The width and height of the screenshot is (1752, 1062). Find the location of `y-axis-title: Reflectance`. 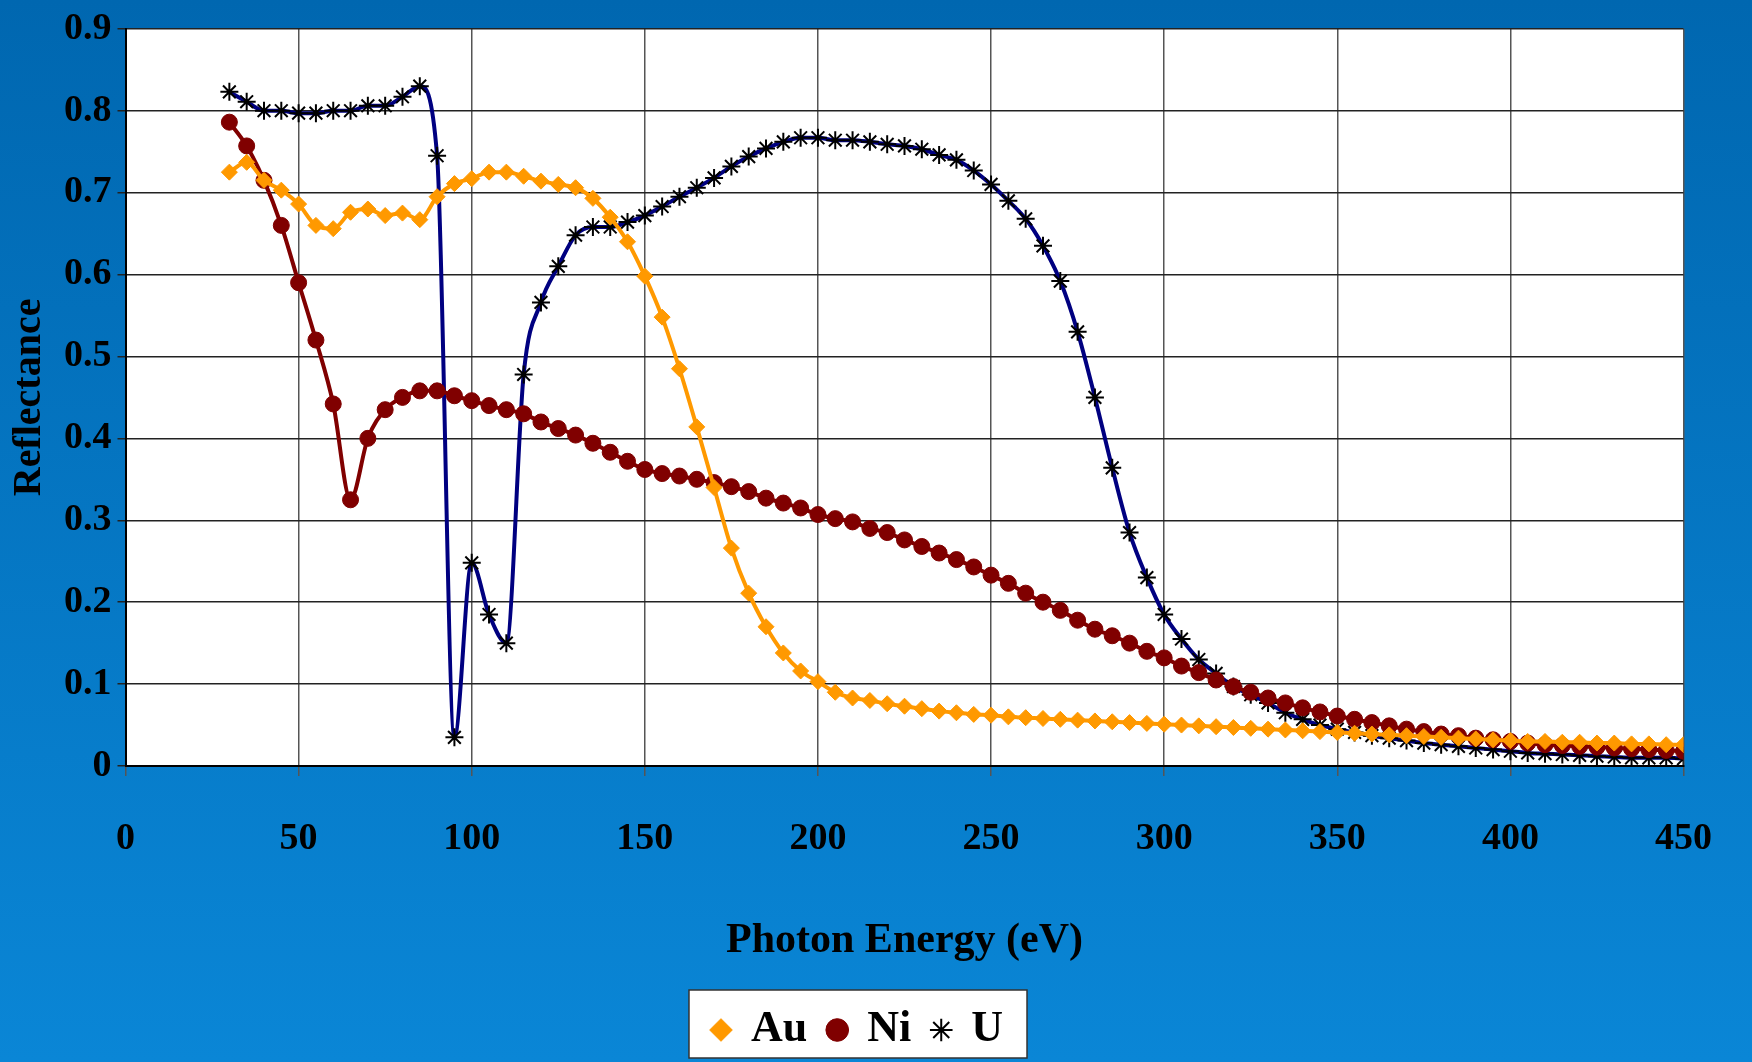

y-axis-title: Reflectance is located at coordinates (27, 397).